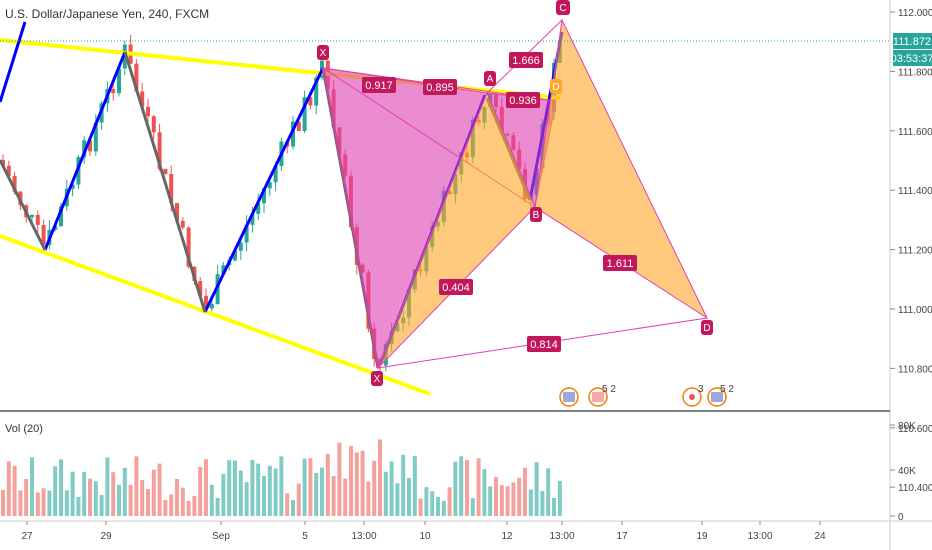 This screenshot has width=932, height=550. What do you see at coordinates (708, 395) in the screenshot?
I see `event-marker-2: 3 5 2` at bounding box center [708, 395].